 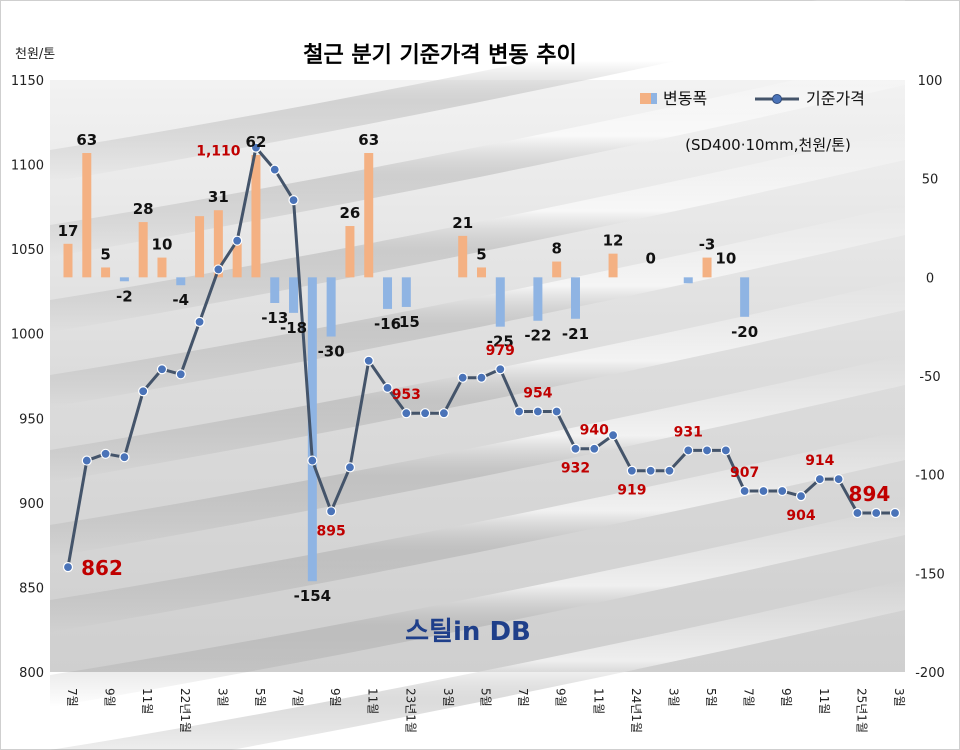 What do you see at coordinates (930, 377) in the screenshot?
I see `right-axis: -200 -150 -100 -50 0 50 100` at bounding box center [930, 377].